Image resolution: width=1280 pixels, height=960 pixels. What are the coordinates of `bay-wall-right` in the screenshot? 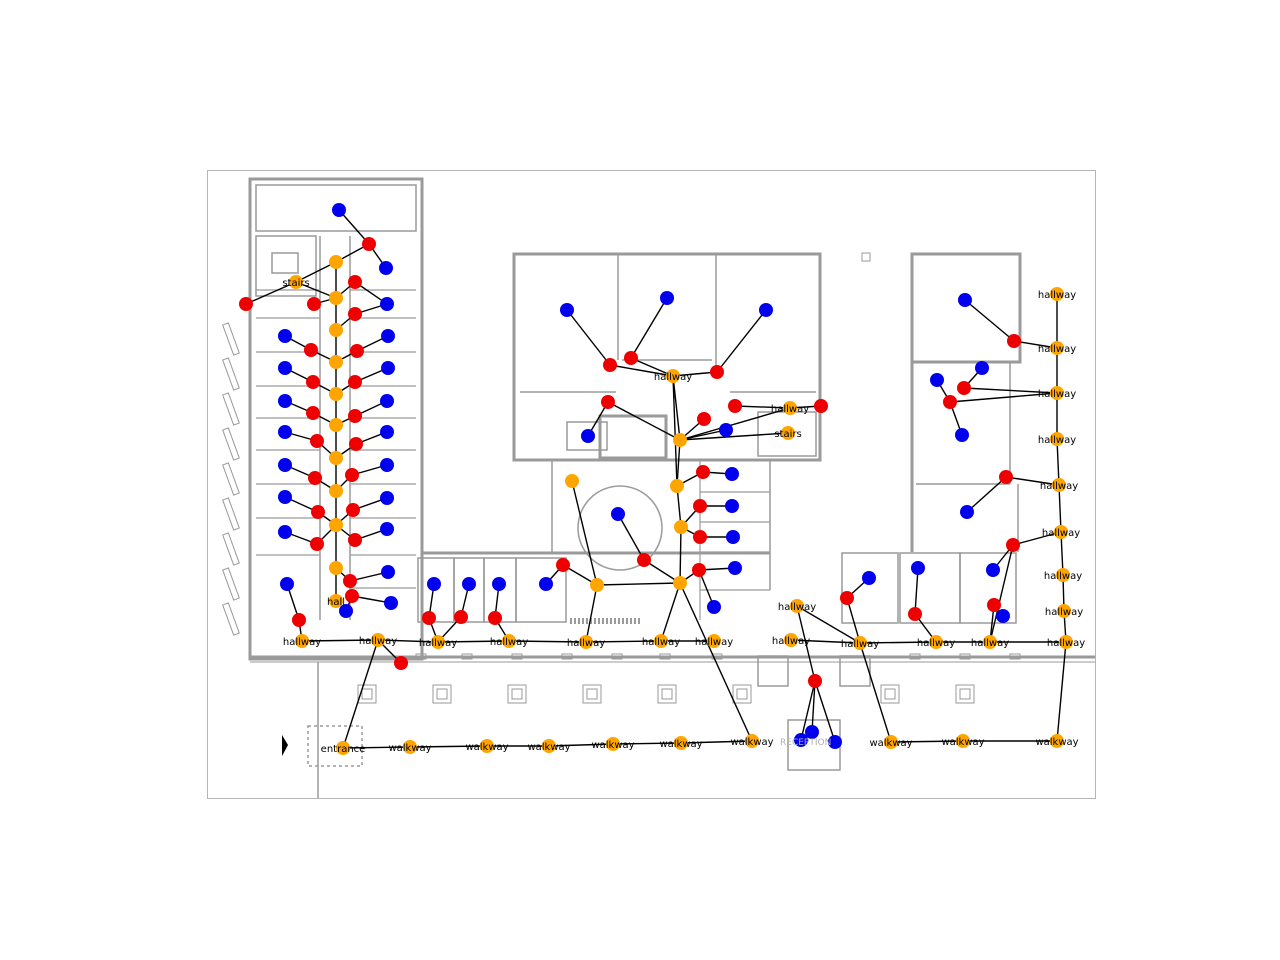 It's located at (855, 671).